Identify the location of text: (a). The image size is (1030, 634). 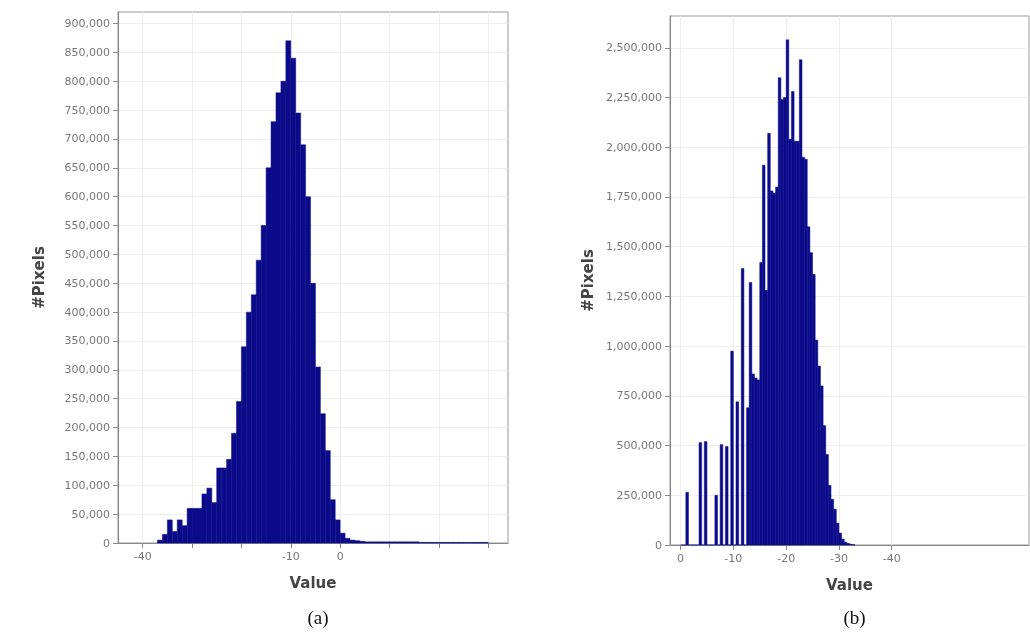
(318, 618).